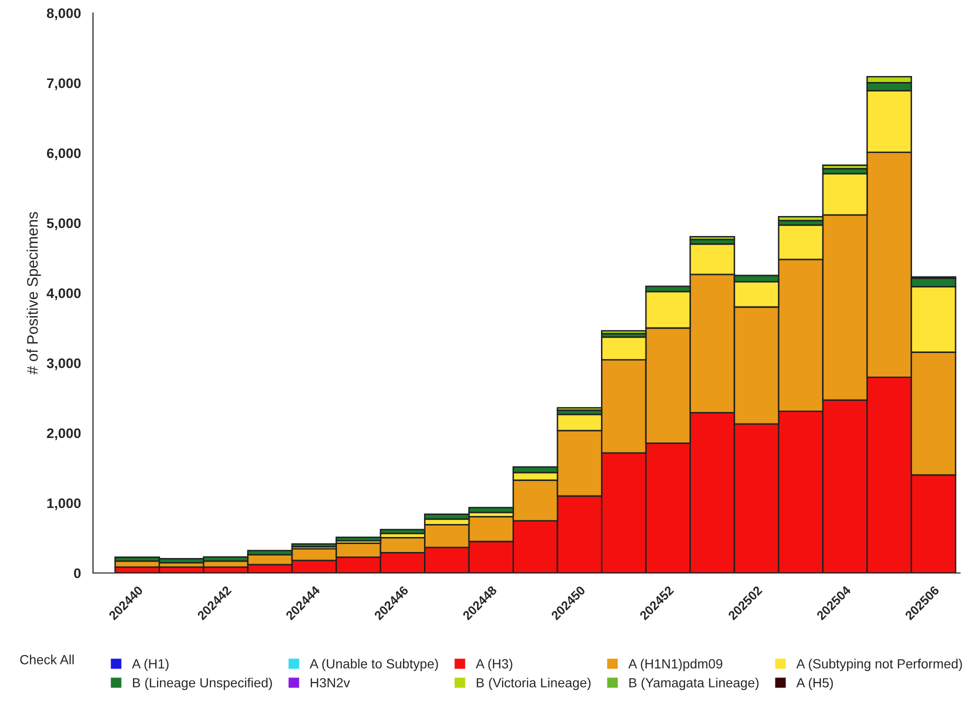  I want to click on legend-label: B (Lineage Unspecified), so click(202, 684).